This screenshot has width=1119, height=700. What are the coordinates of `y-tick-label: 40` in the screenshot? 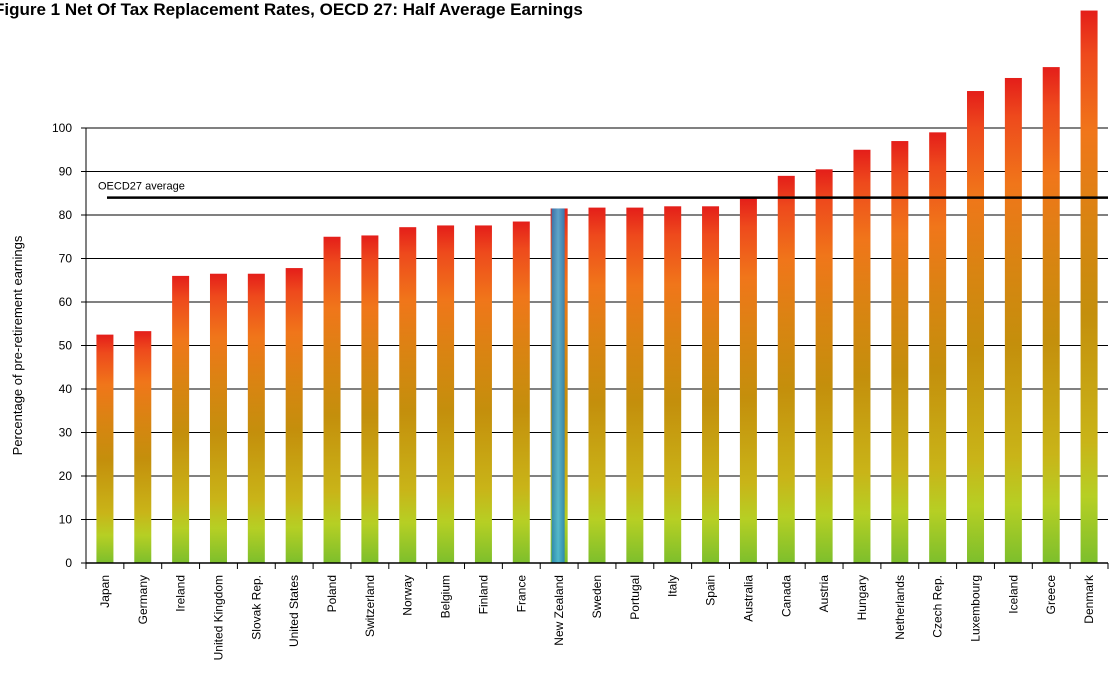 It's located at (66, 389).